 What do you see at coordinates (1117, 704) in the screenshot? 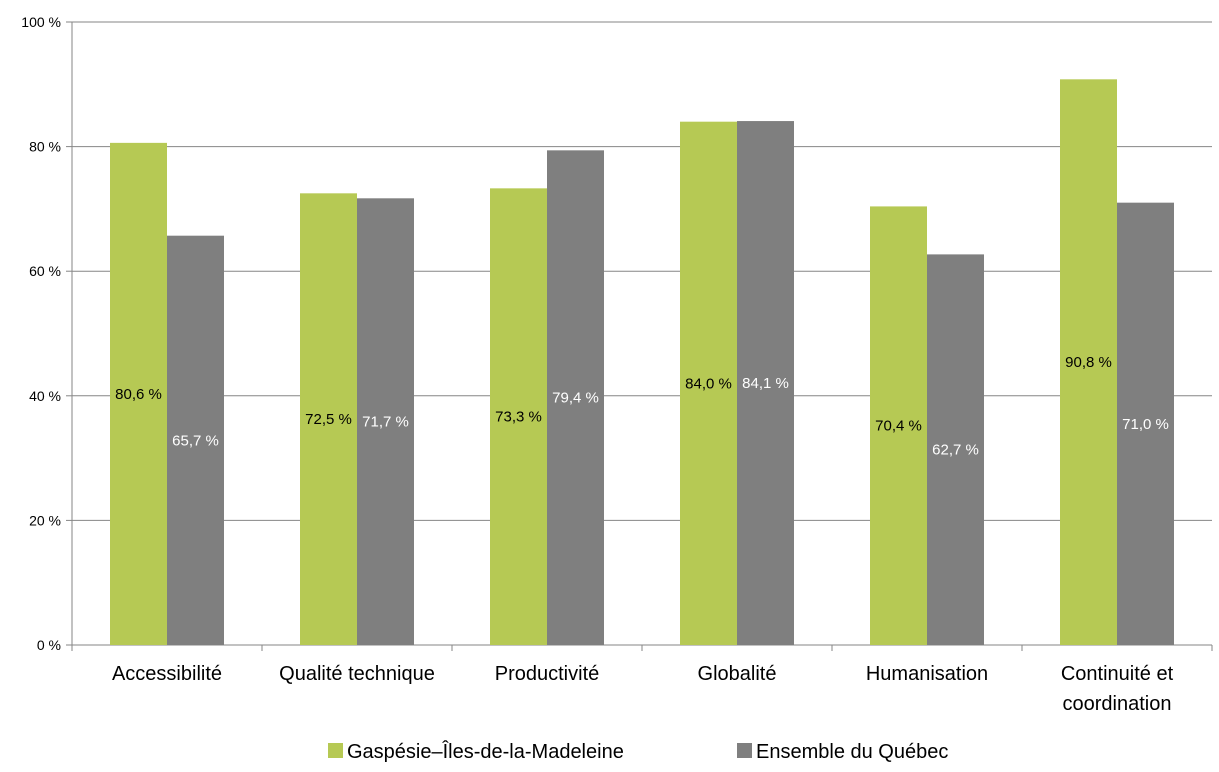
I see `x-category-label: coordination` at bounding box center [1117, 704].